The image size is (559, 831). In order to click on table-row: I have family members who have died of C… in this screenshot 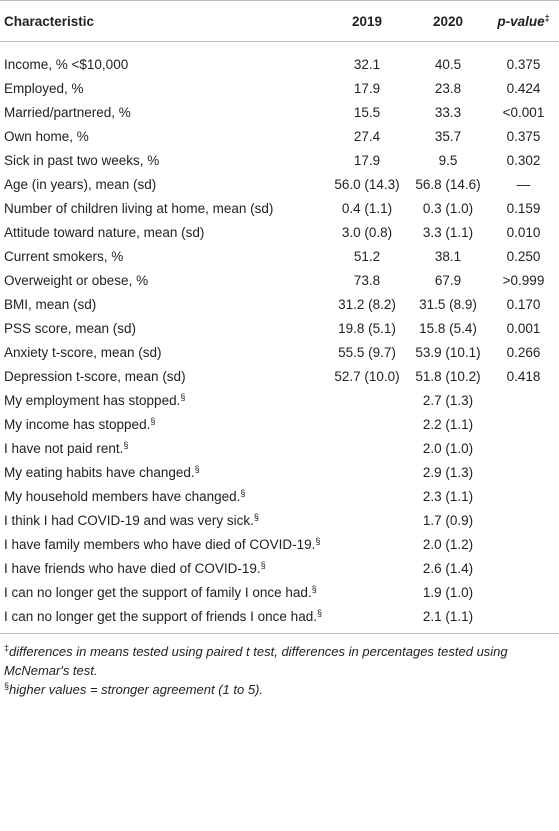, I will do `click(279, 545)`.